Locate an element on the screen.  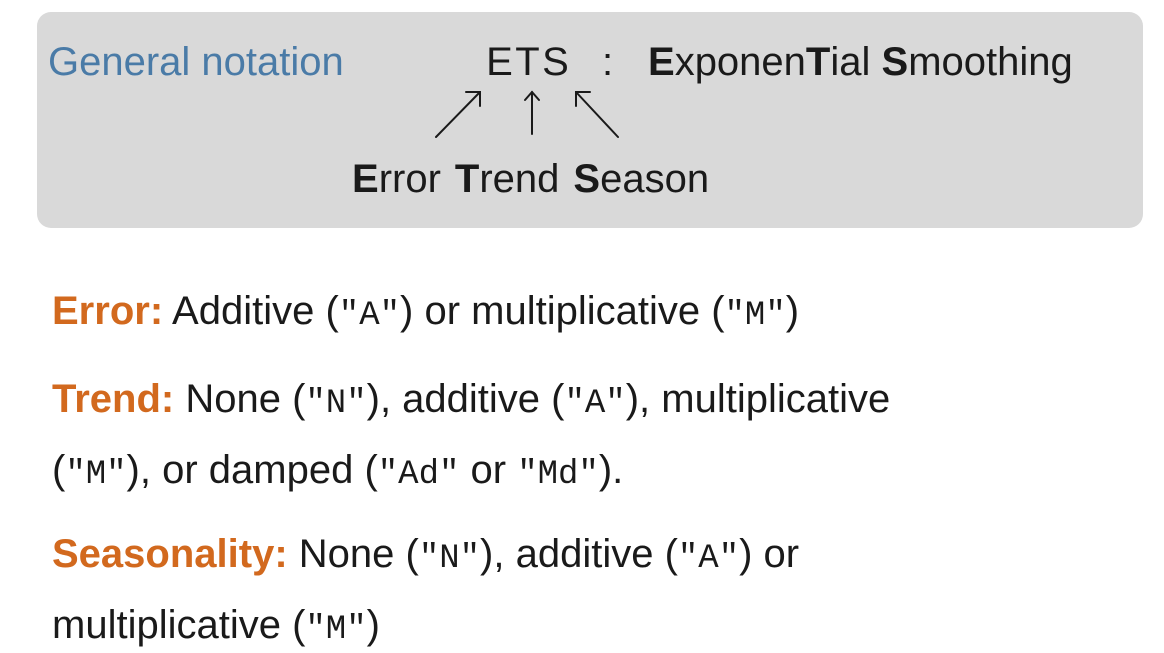
item-text: or is located at coordinates (488, 470).